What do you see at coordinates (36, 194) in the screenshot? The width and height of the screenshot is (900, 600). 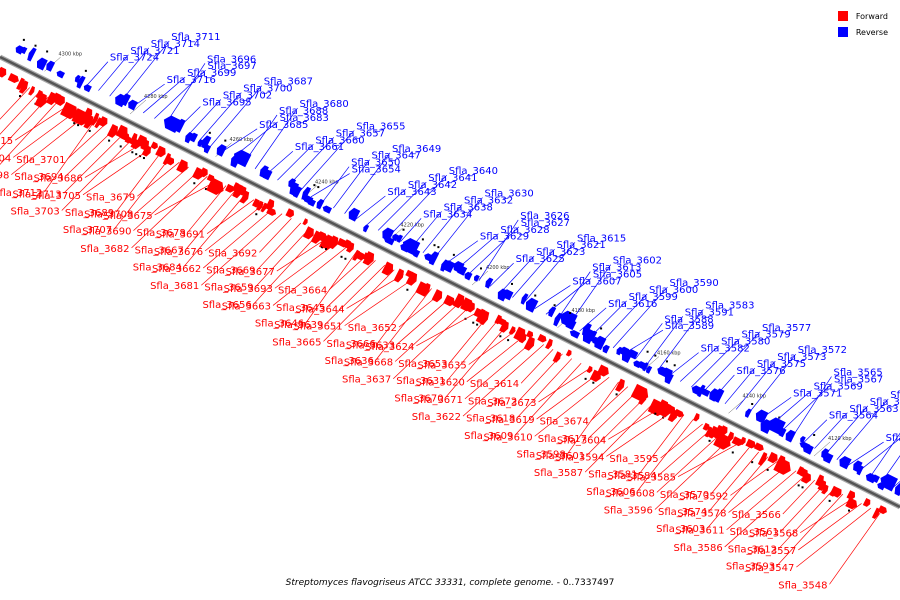 I see `forward-gene-label: Sfla_3713` at bounding box center [36, 194].